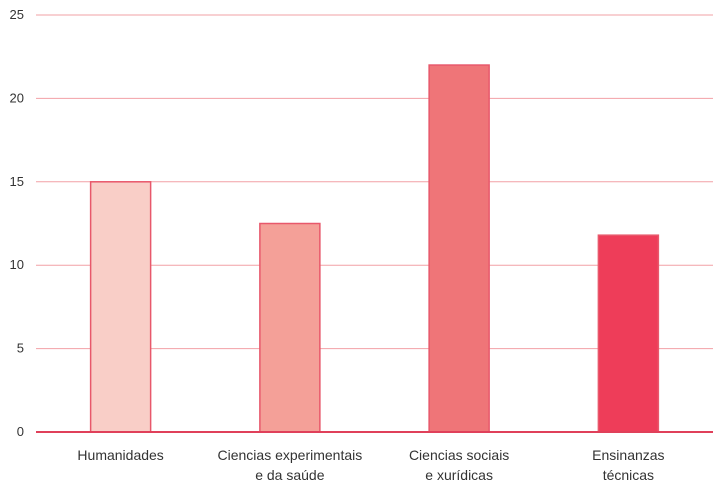  I want to click on x-category-label-line: e xurídicas, so click(459, 475).